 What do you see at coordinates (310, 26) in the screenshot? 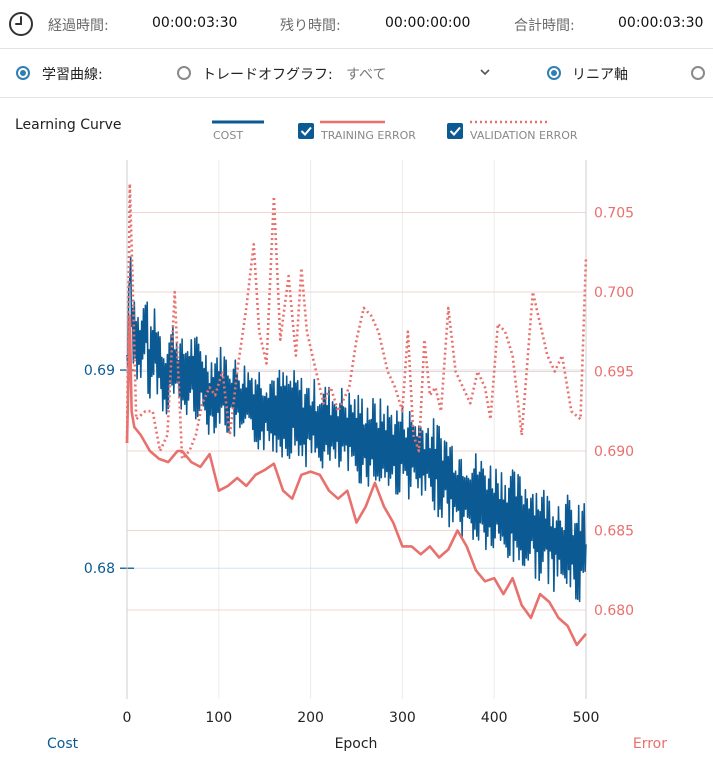
I see `remaining-time-label: 残り時間:` at bounding box center [310, 26].